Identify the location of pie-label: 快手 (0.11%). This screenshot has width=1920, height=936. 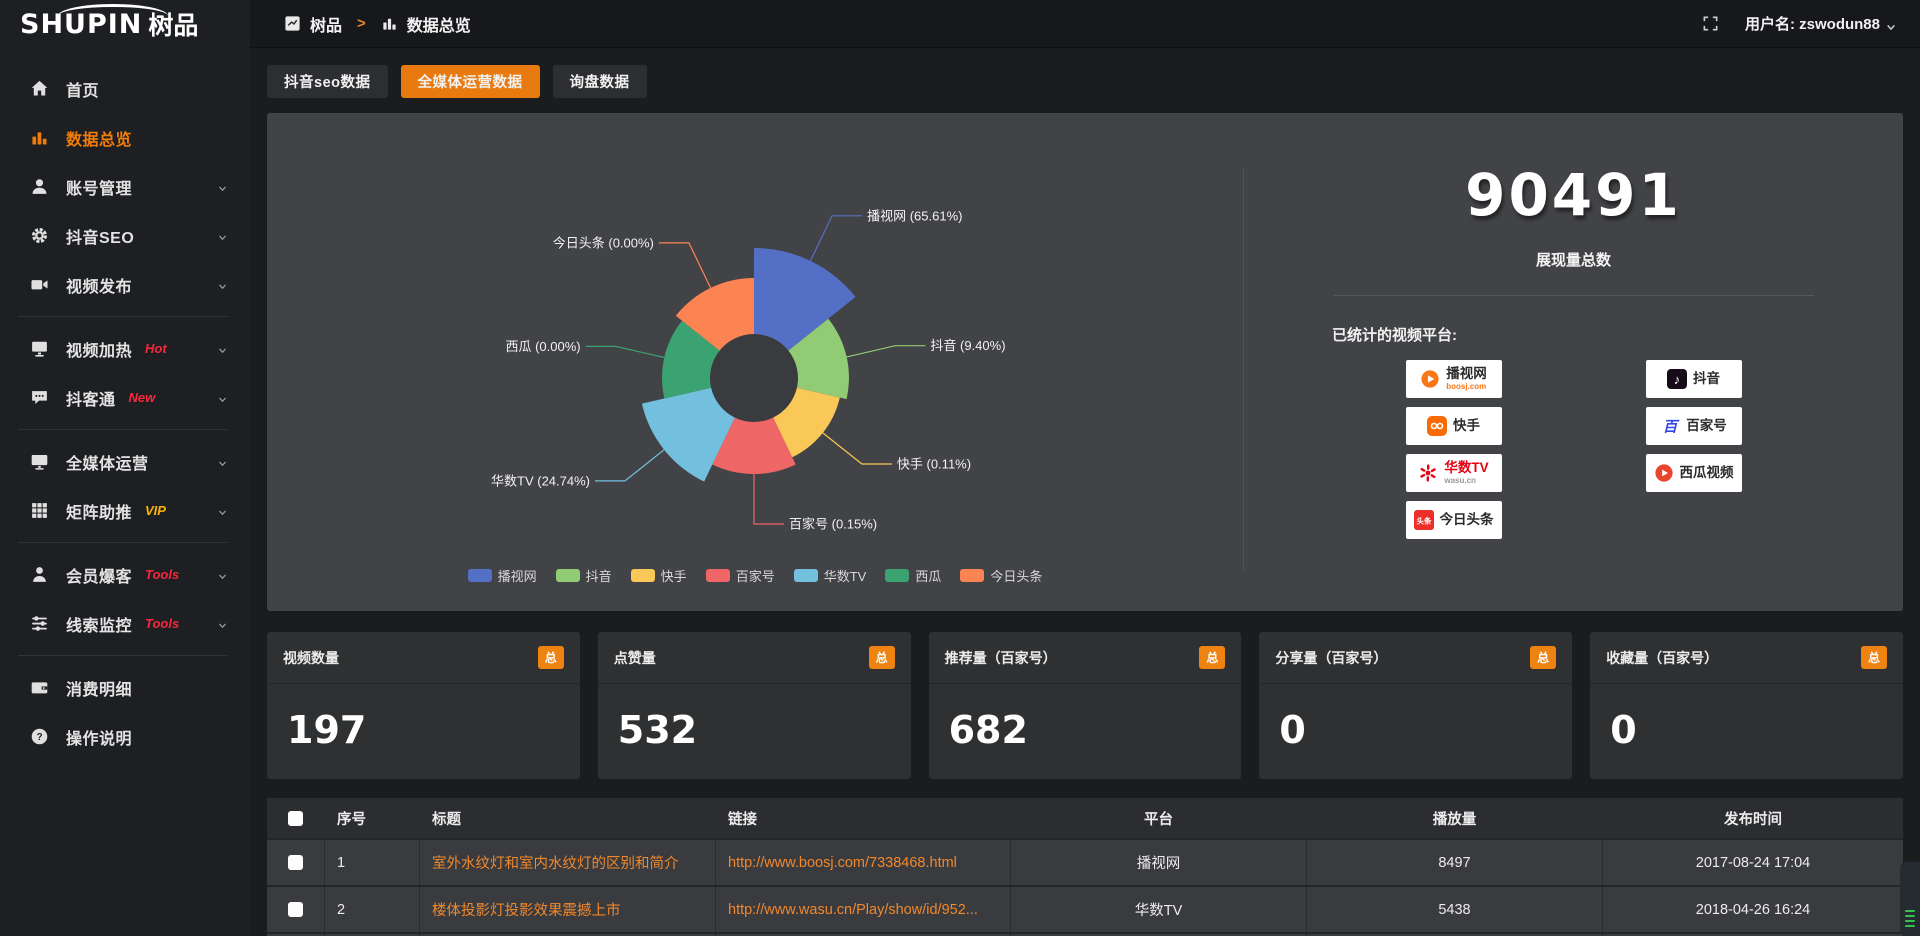
(934, 464).